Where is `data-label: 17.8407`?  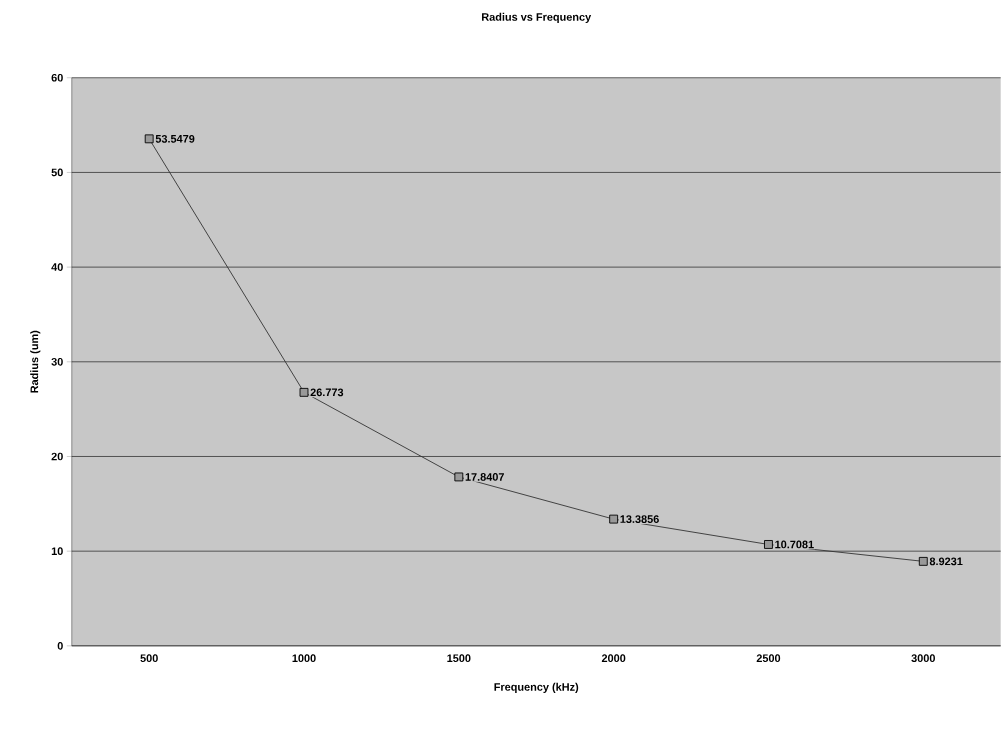
data-label: 17.8407 is located at coordinates (484, 477).